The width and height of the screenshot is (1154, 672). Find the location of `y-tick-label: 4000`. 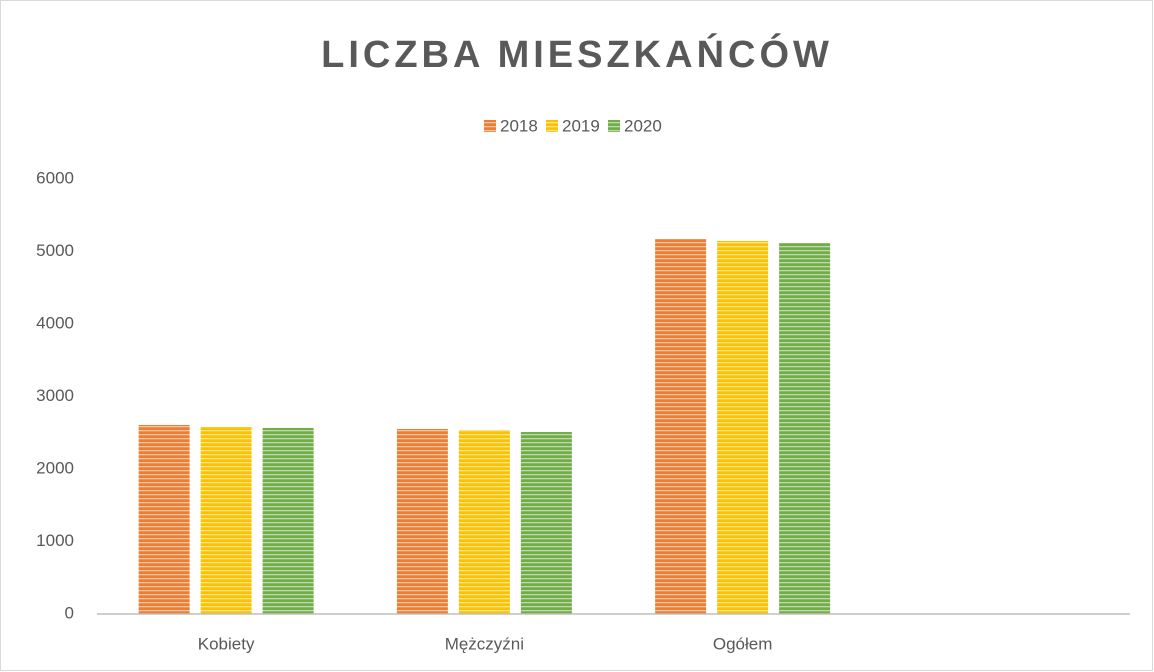

y-tick-label: 4000 is located at coordinates (55, 322).